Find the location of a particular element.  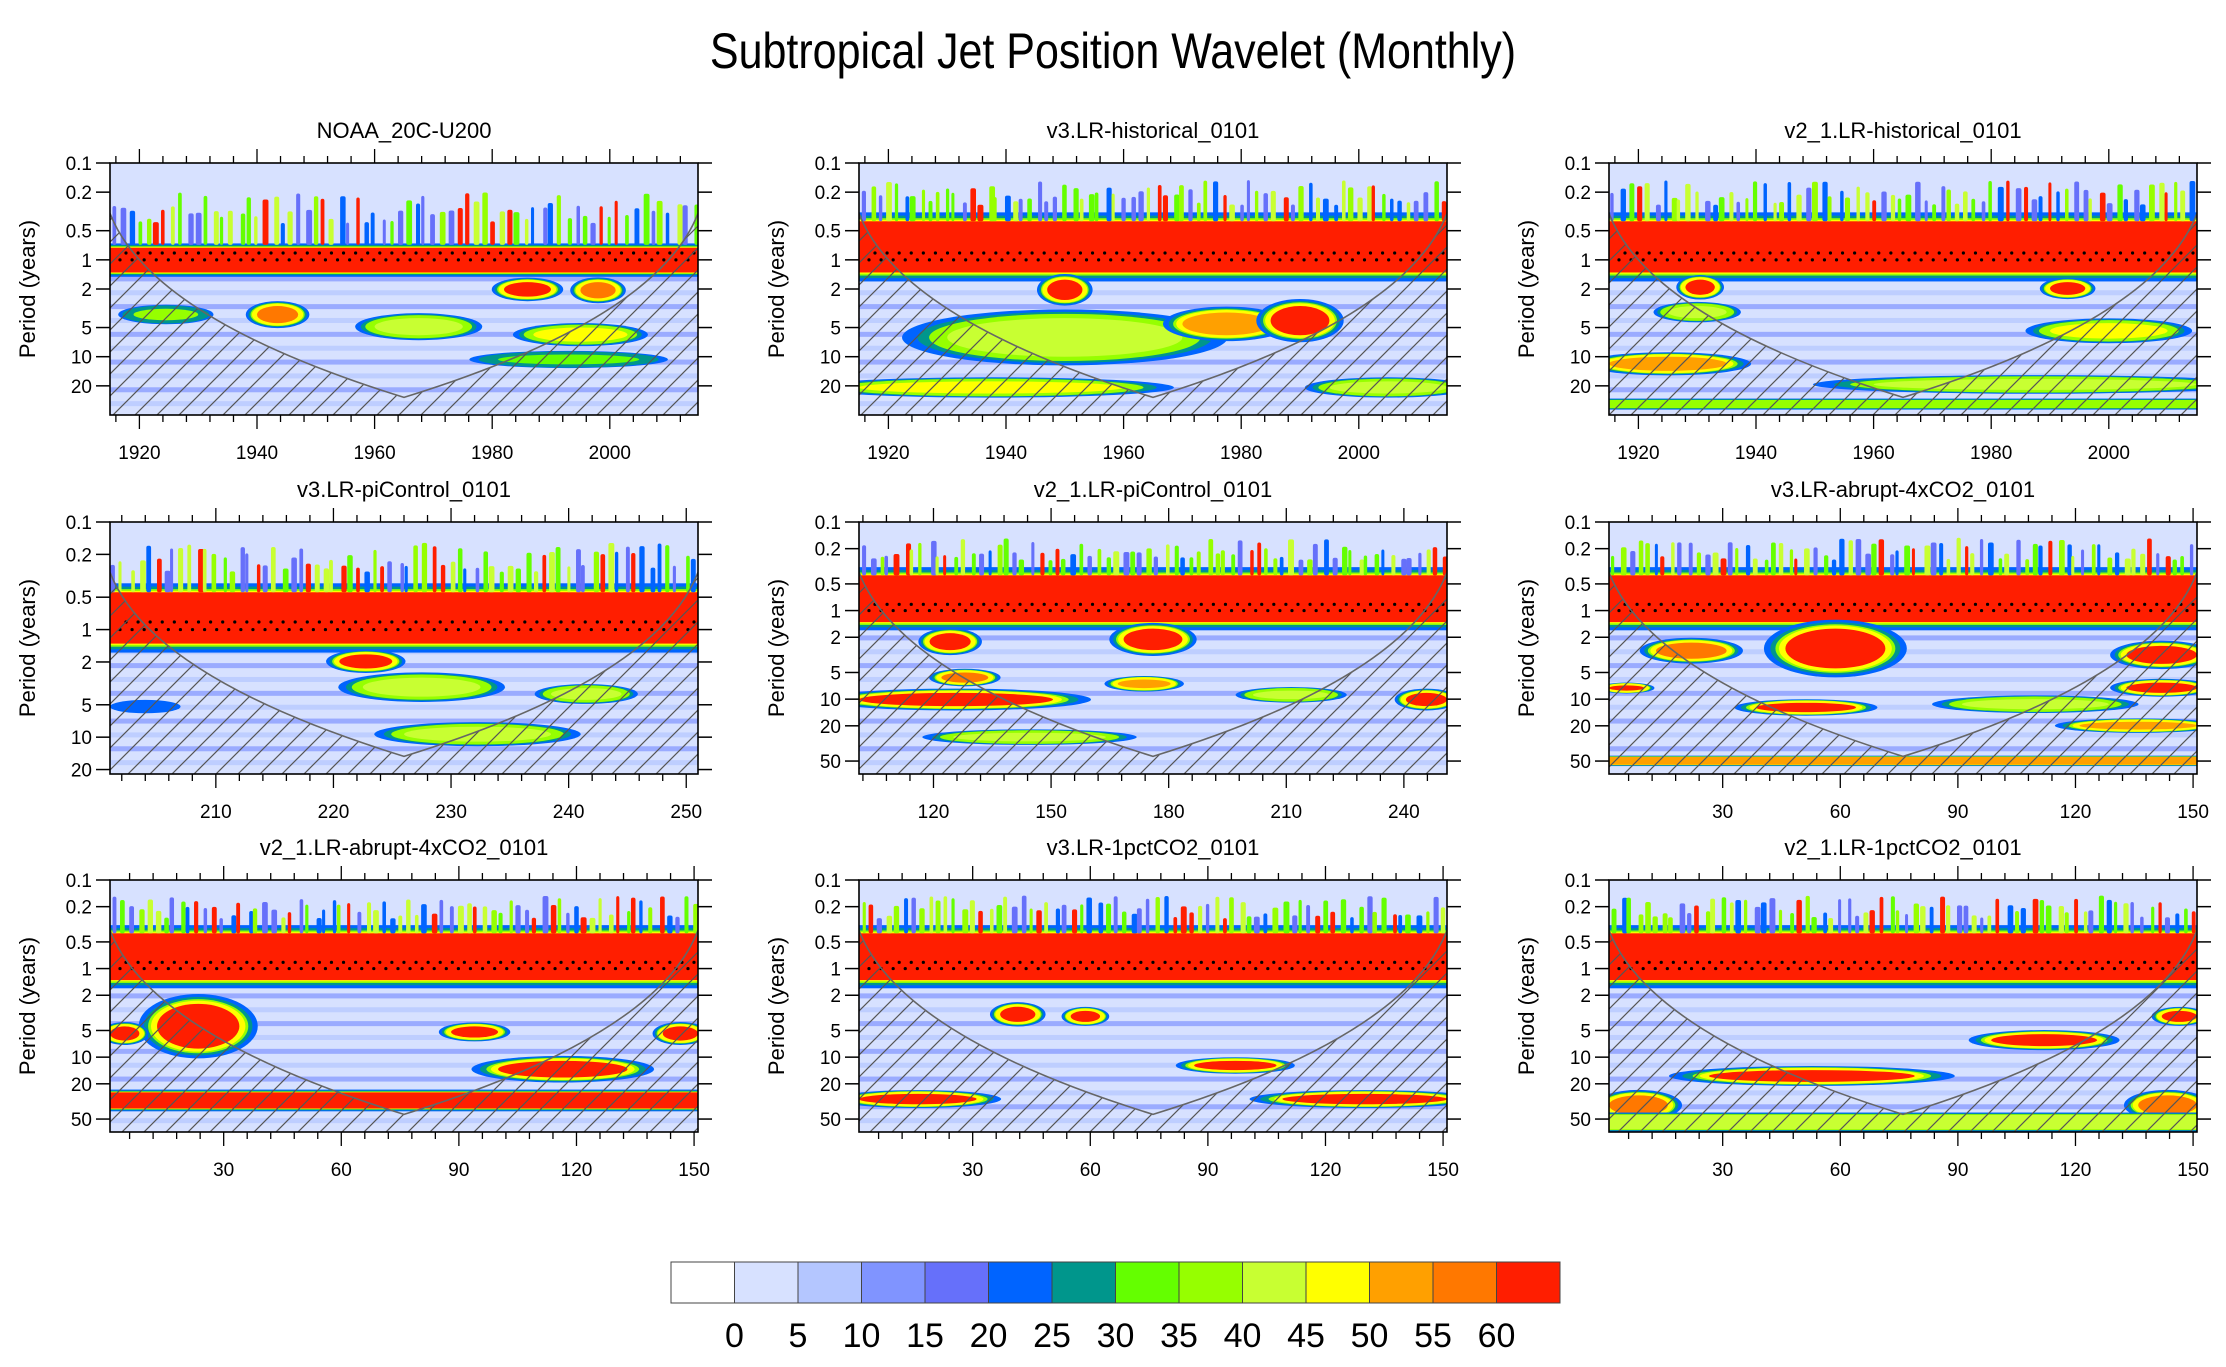

y-tick-label: 0.1 is located at coordinates (79, 523).